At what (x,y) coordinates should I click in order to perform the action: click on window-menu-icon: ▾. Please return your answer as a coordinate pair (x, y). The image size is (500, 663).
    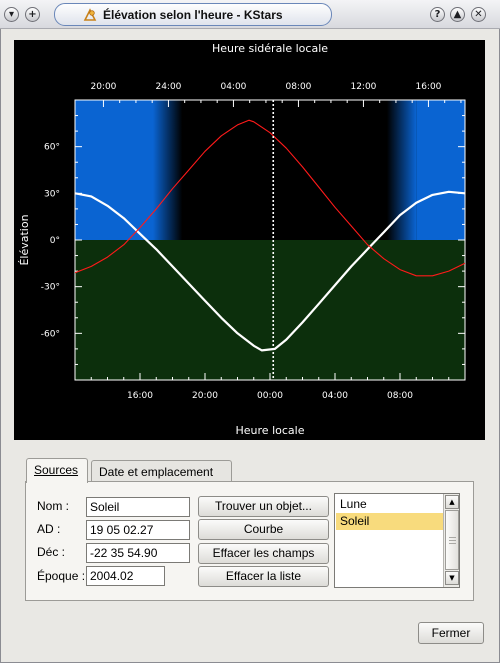
    Looking at the image, I should click on (11, 14).